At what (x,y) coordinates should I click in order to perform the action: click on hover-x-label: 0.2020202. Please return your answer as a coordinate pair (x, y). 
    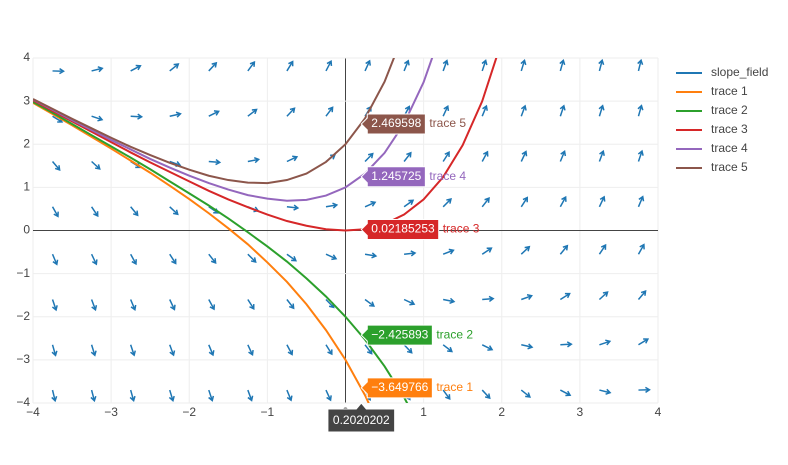
    Looking at the image, I should click on (361, 417).